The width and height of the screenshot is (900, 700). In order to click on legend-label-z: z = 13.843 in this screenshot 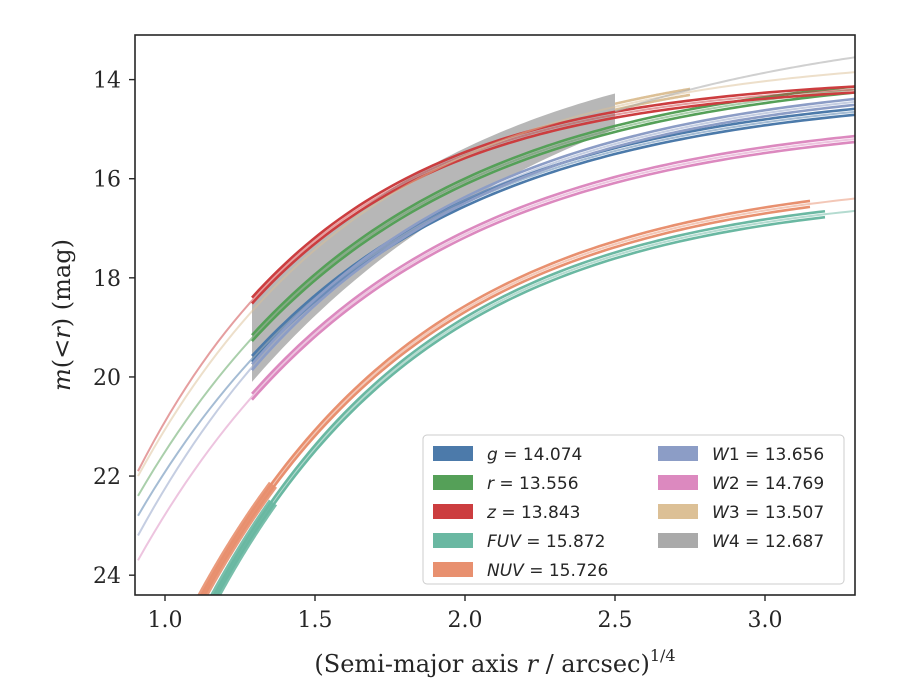, I will do `click(533, 513)`.